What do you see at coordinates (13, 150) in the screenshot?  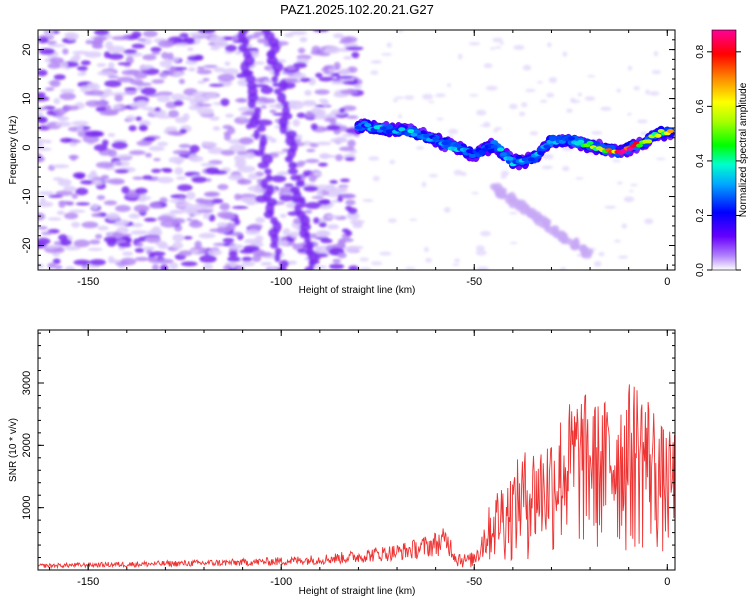 I see `spectrogram-ylabel: Frequency (Hz)` at bounding box center [13, 150].